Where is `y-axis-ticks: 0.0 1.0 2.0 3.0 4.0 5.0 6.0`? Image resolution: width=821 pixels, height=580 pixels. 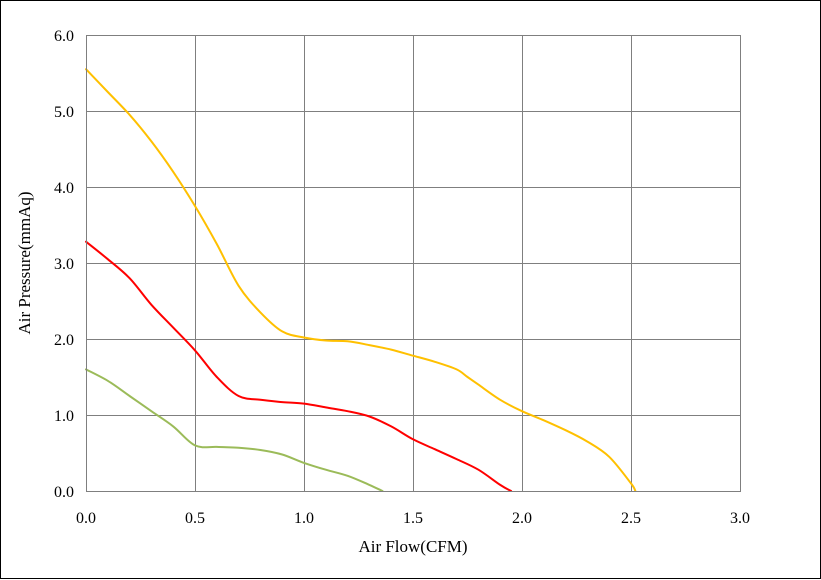 y-axis-ticks: 0.0 1.0 2.0 3.0 4.0 5.0 6.0 is located at coordinates (64, 264).